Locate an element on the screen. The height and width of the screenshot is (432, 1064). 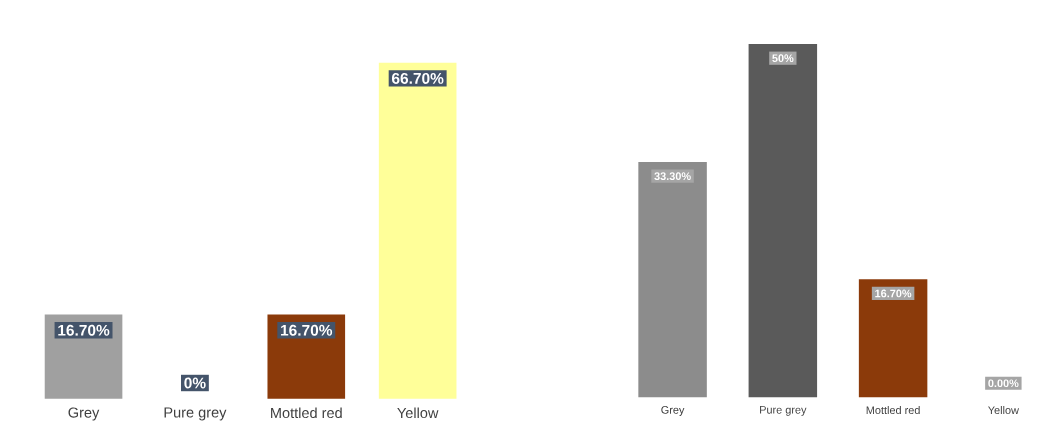
data-label: 0.00% is located at coordinates (1003, 383).